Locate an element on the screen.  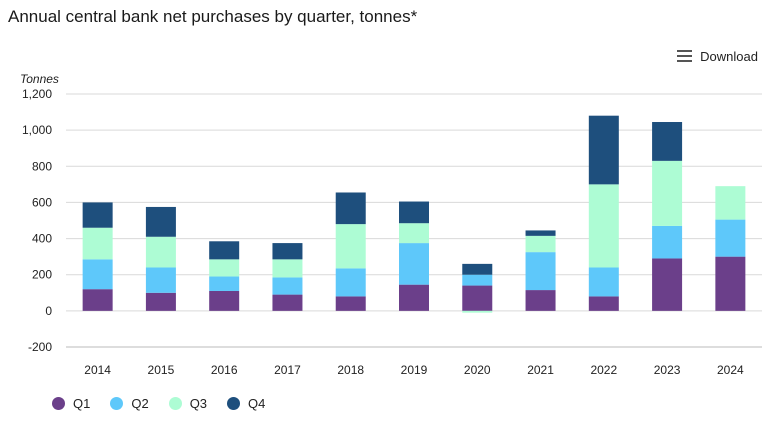
legend-label: Q1 is located at coordinates (82, 403).